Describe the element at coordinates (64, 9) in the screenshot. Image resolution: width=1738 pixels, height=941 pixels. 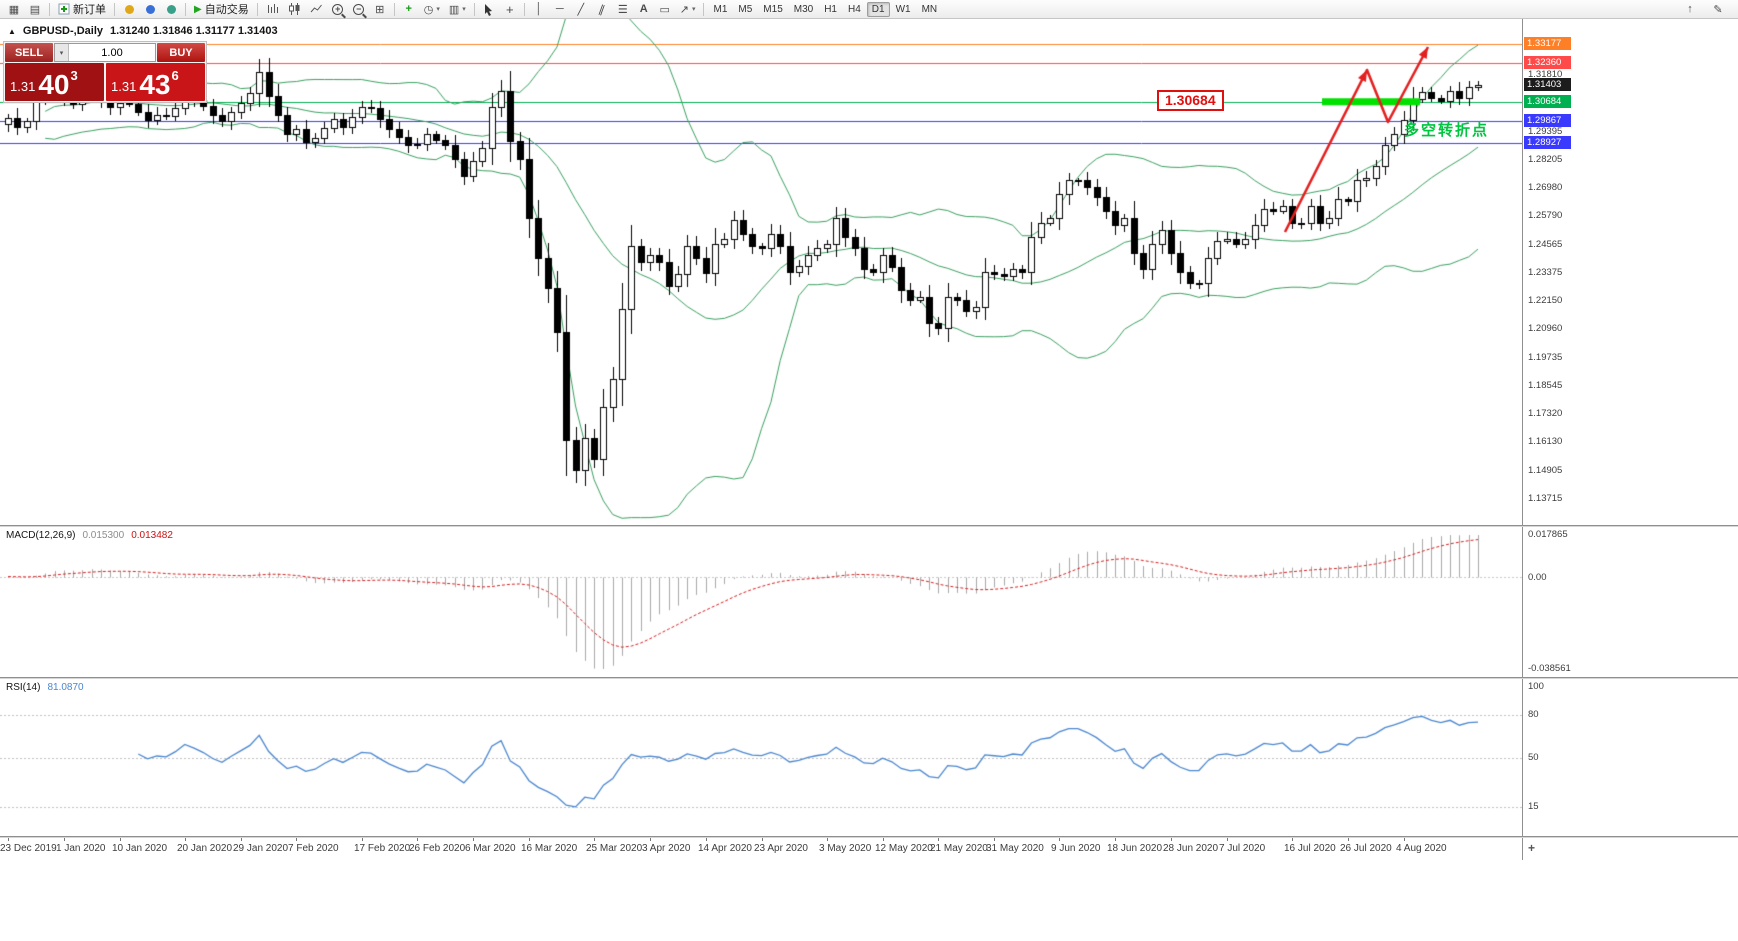
I see `new-order-icon` at that location.